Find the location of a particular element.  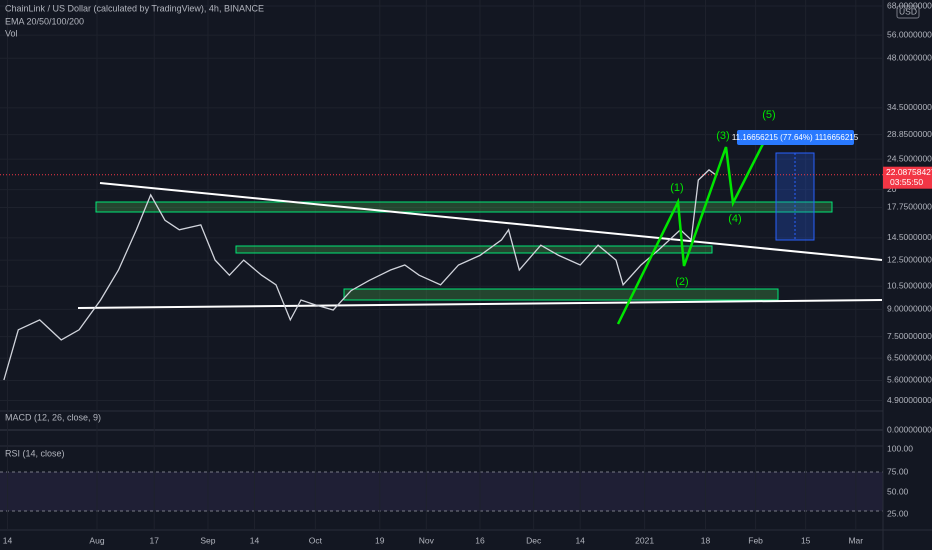

ema-label: EMA 20/50/100/200 is located at coordinates (44, 21).